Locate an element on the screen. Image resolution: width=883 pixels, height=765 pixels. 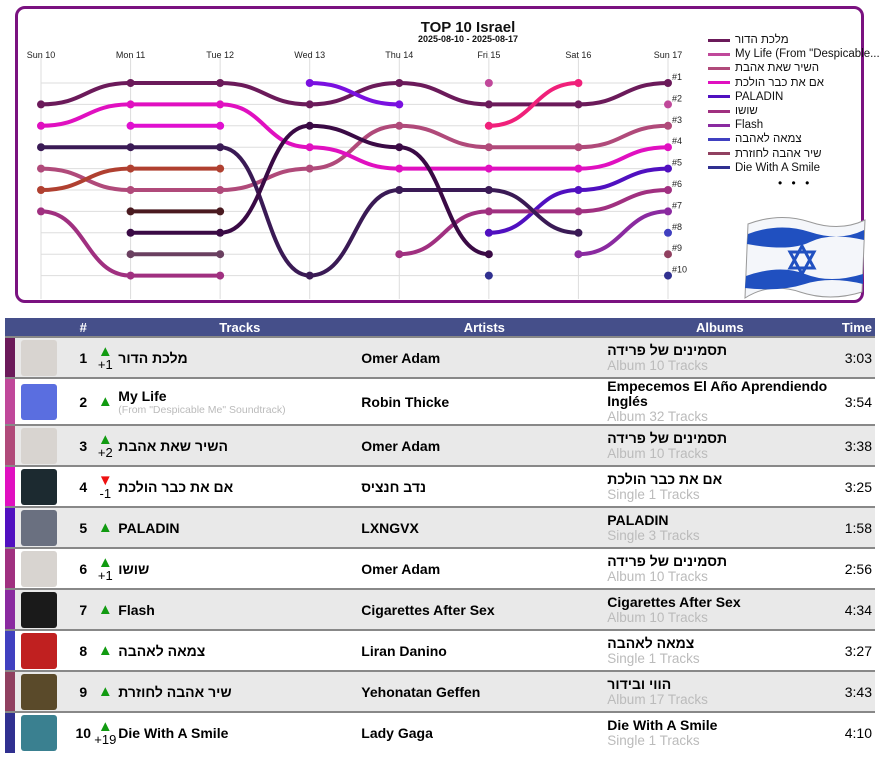
track-time: 3:27 is located at coordinates (853, 650).